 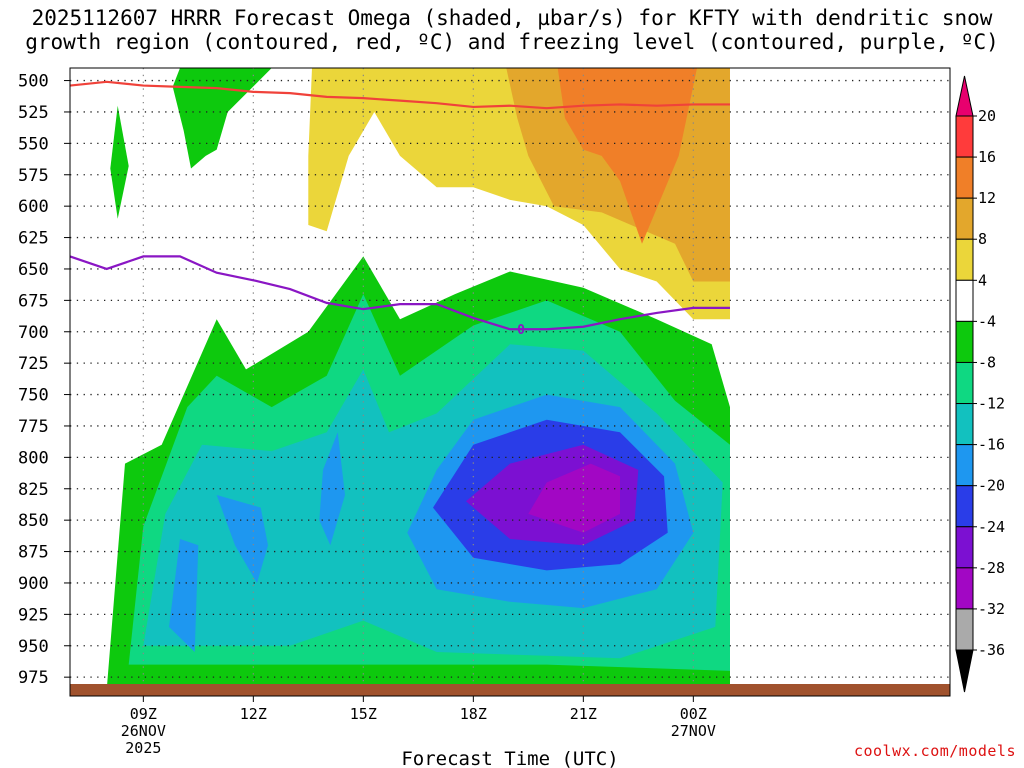 I want to click on y-tick-label: 950, so click(x=33, y=647).